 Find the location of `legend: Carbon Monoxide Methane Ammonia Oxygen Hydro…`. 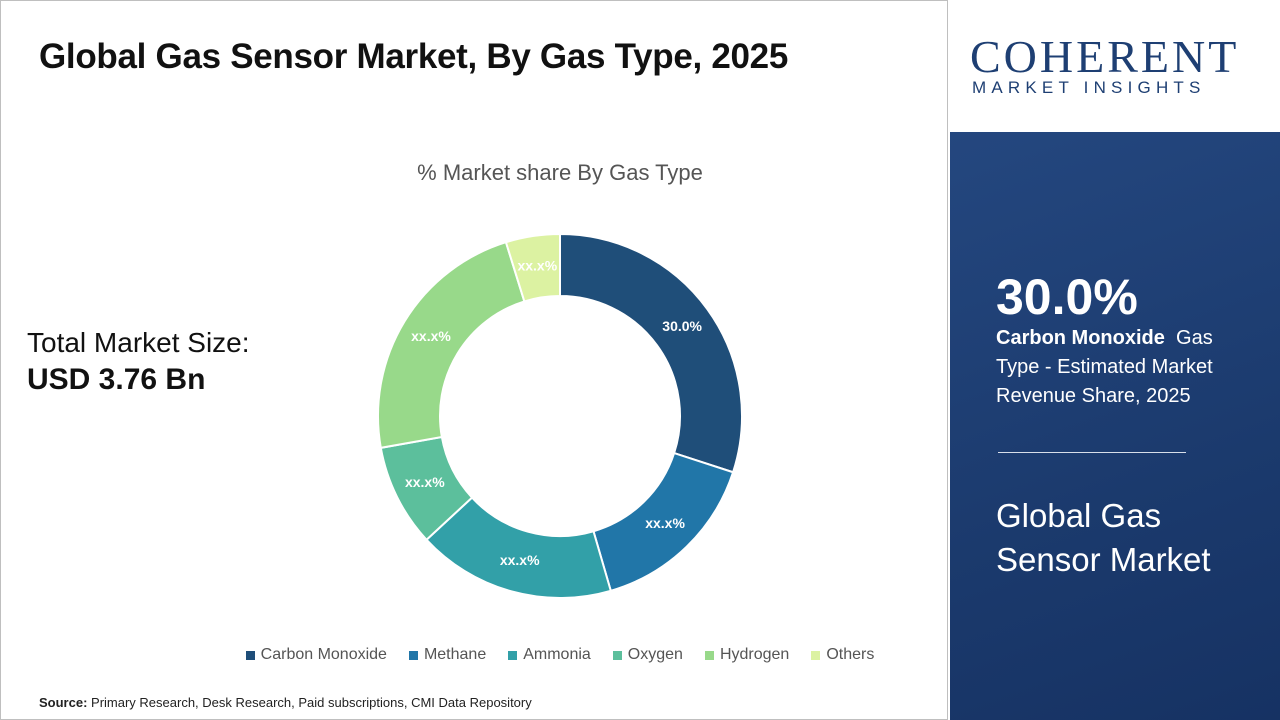

legend: Carbon Monoxide Methane Ammonia Oxygen Hydro… is located at coordinates (560, 655).